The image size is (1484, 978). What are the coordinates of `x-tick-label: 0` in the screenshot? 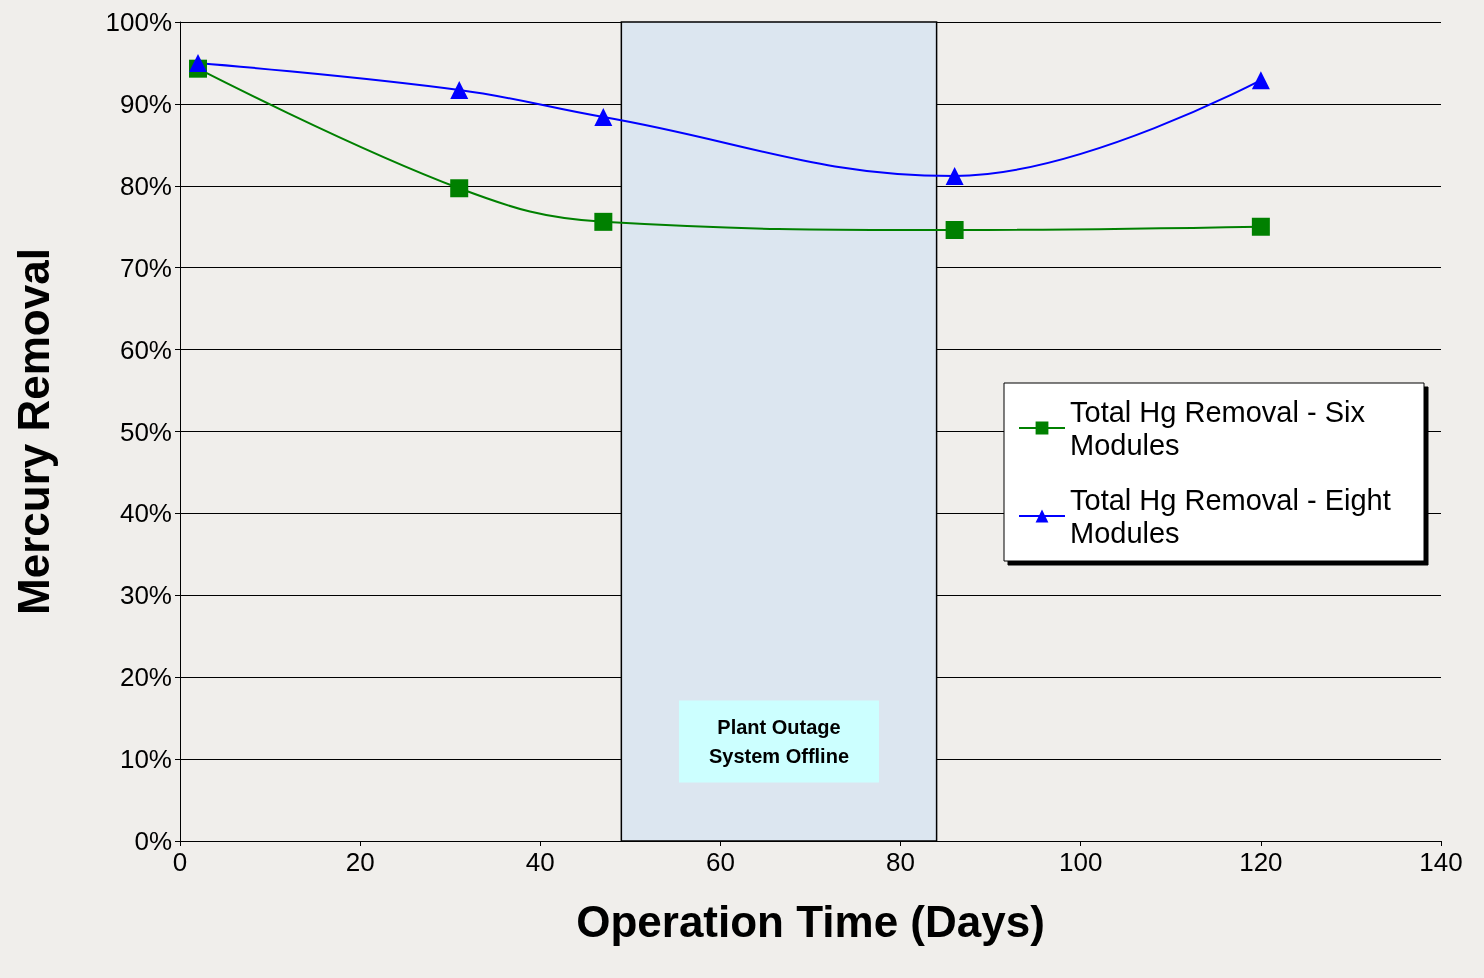 It's located at (180, 862).